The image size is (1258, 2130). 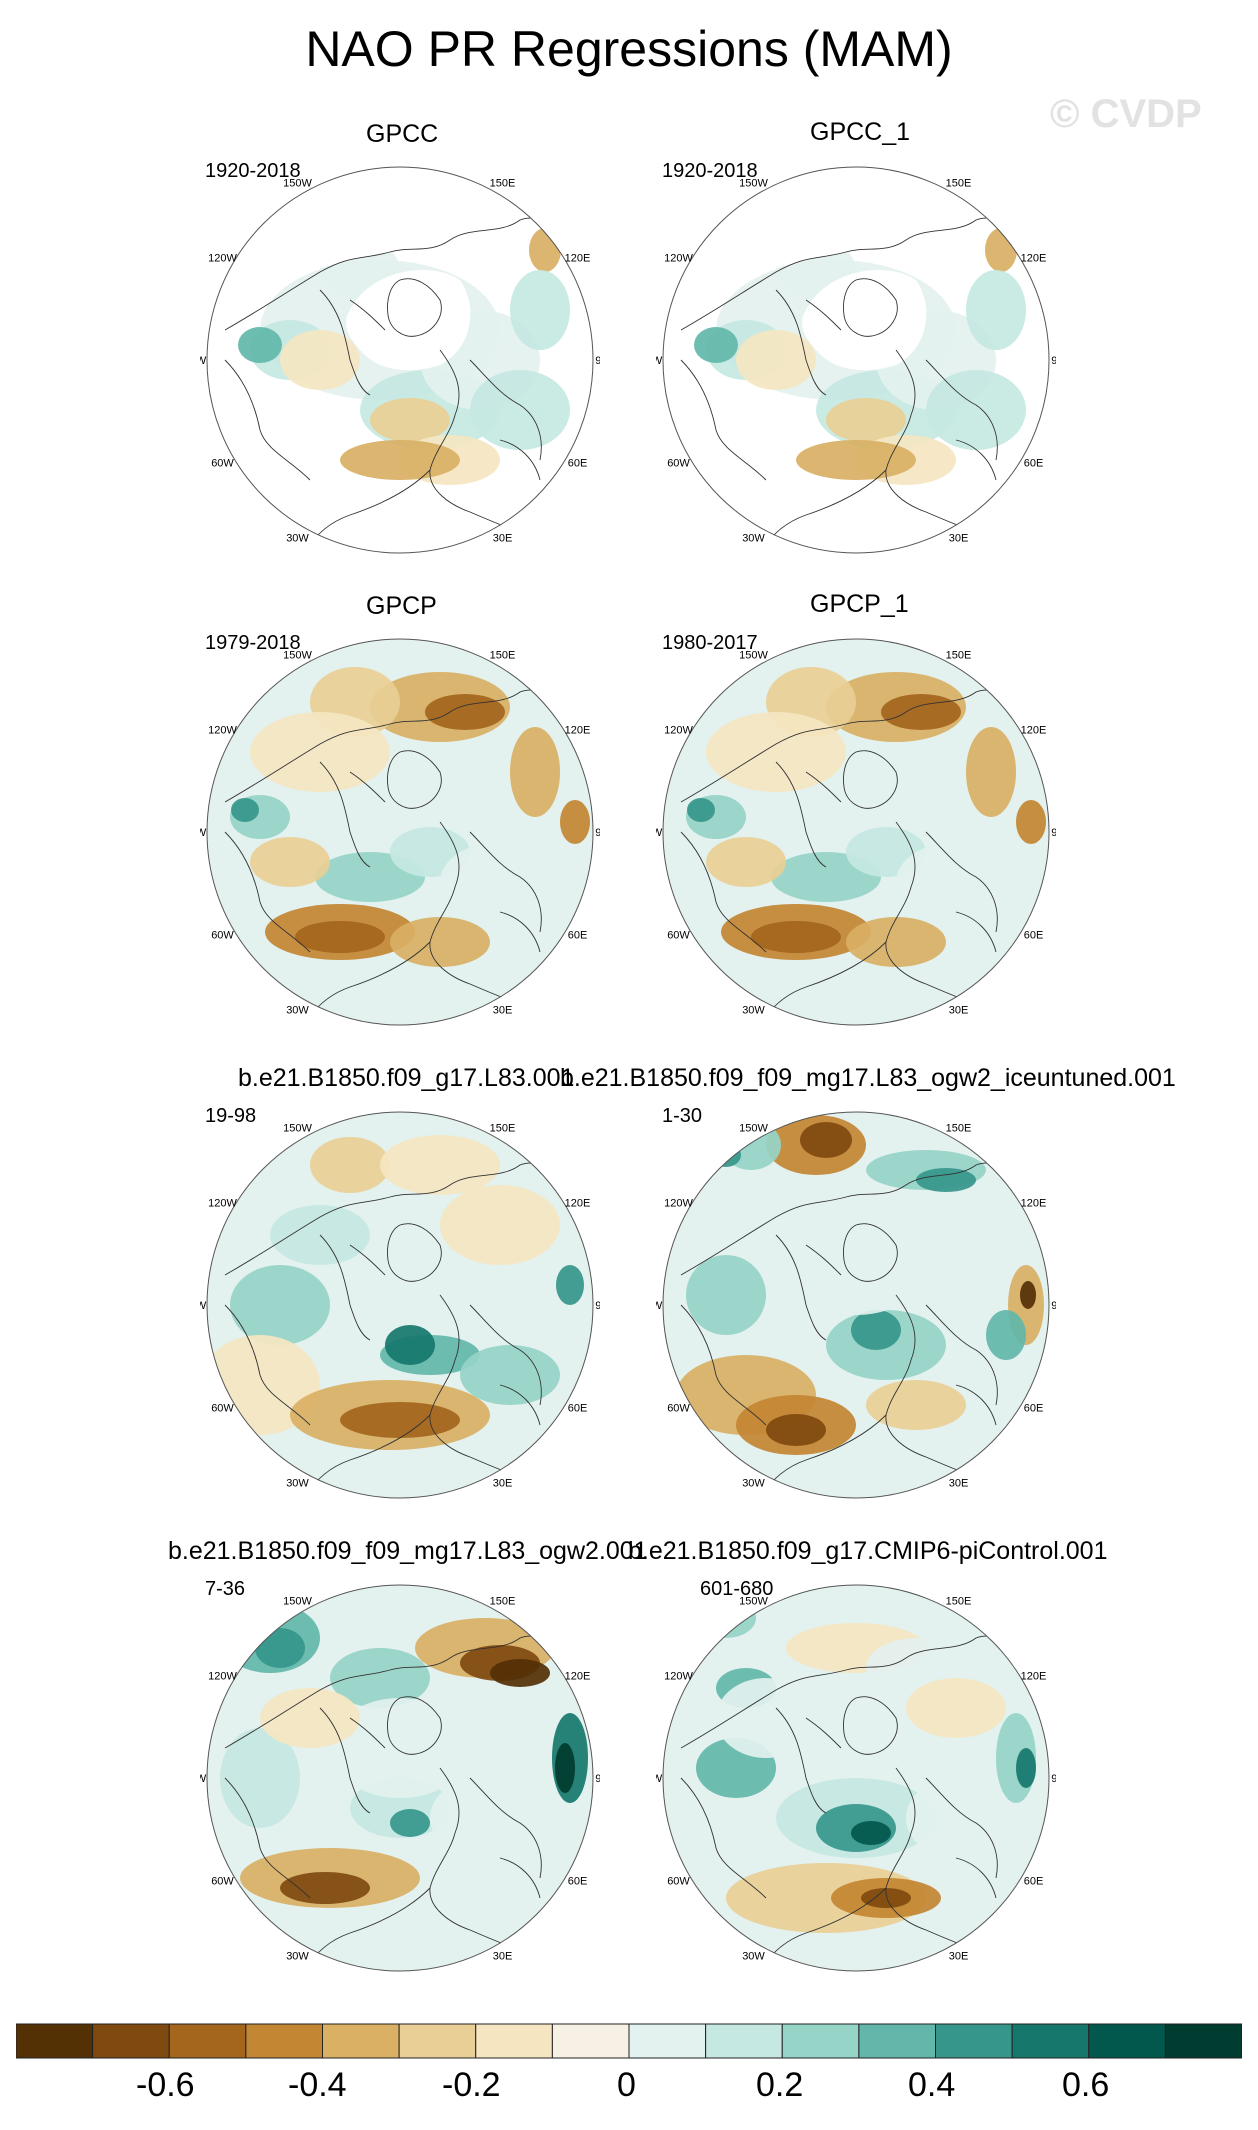 What do you see at coordinates (682, 1116) in the screenshot?
I see `panel-period: 1-30` at bounding box center [682, 1116].